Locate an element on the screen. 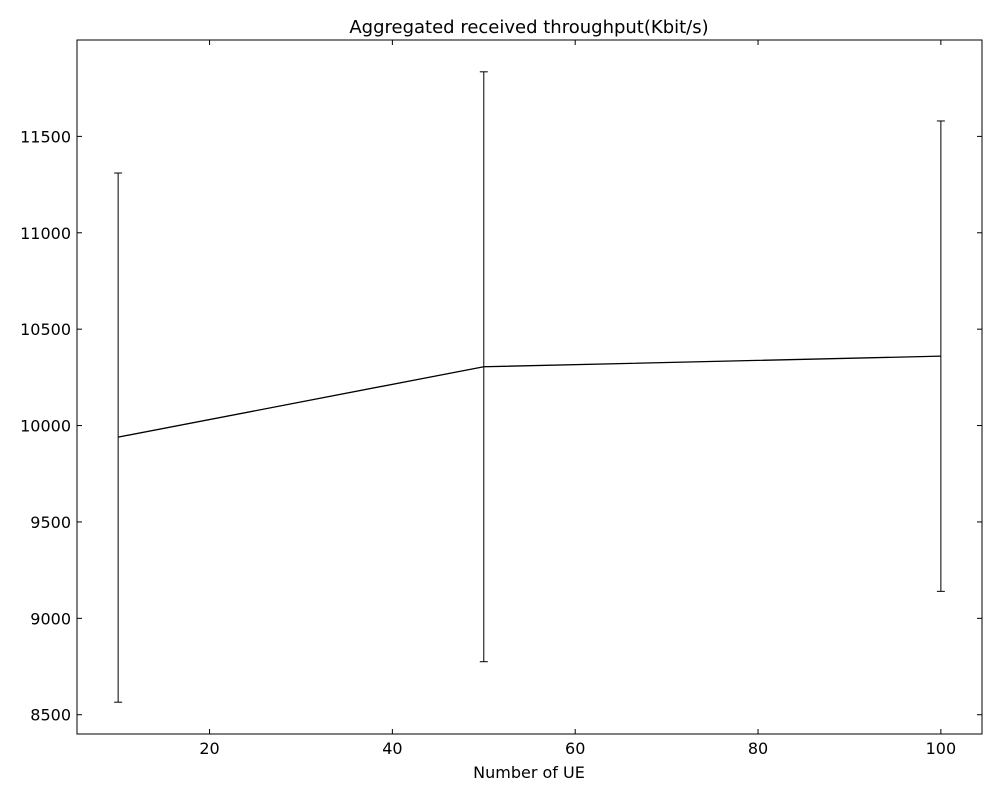 This screenshot has width=1000, height=800. y-tick-label: 9500 is located at coordinates (50, 522).